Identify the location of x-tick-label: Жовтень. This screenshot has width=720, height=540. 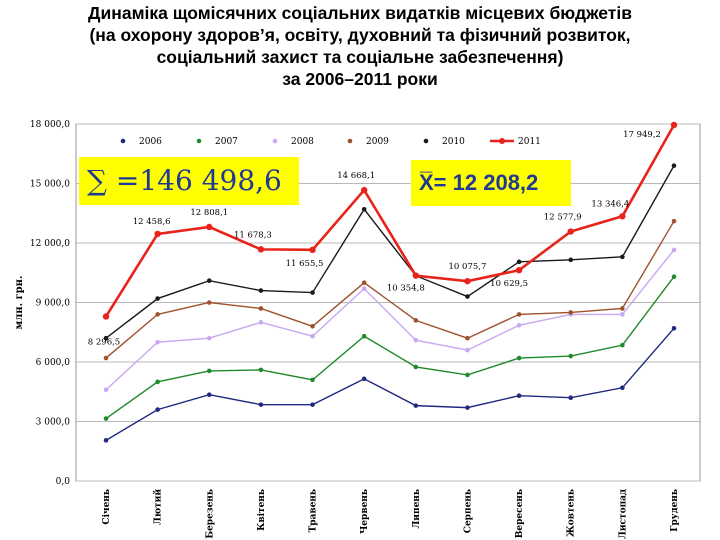
(572, 513).